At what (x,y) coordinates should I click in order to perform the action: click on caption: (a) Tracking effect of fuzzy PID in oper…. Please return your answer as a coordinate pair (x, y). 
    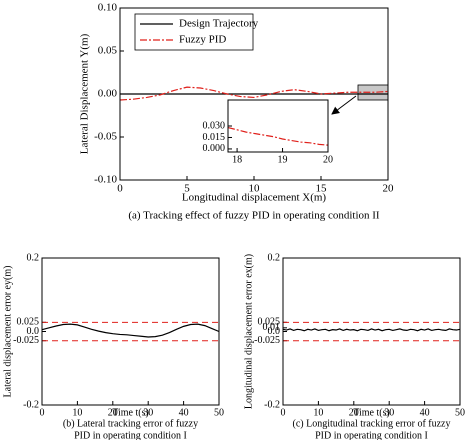
    Looking at the image, I should click on (254, 216).